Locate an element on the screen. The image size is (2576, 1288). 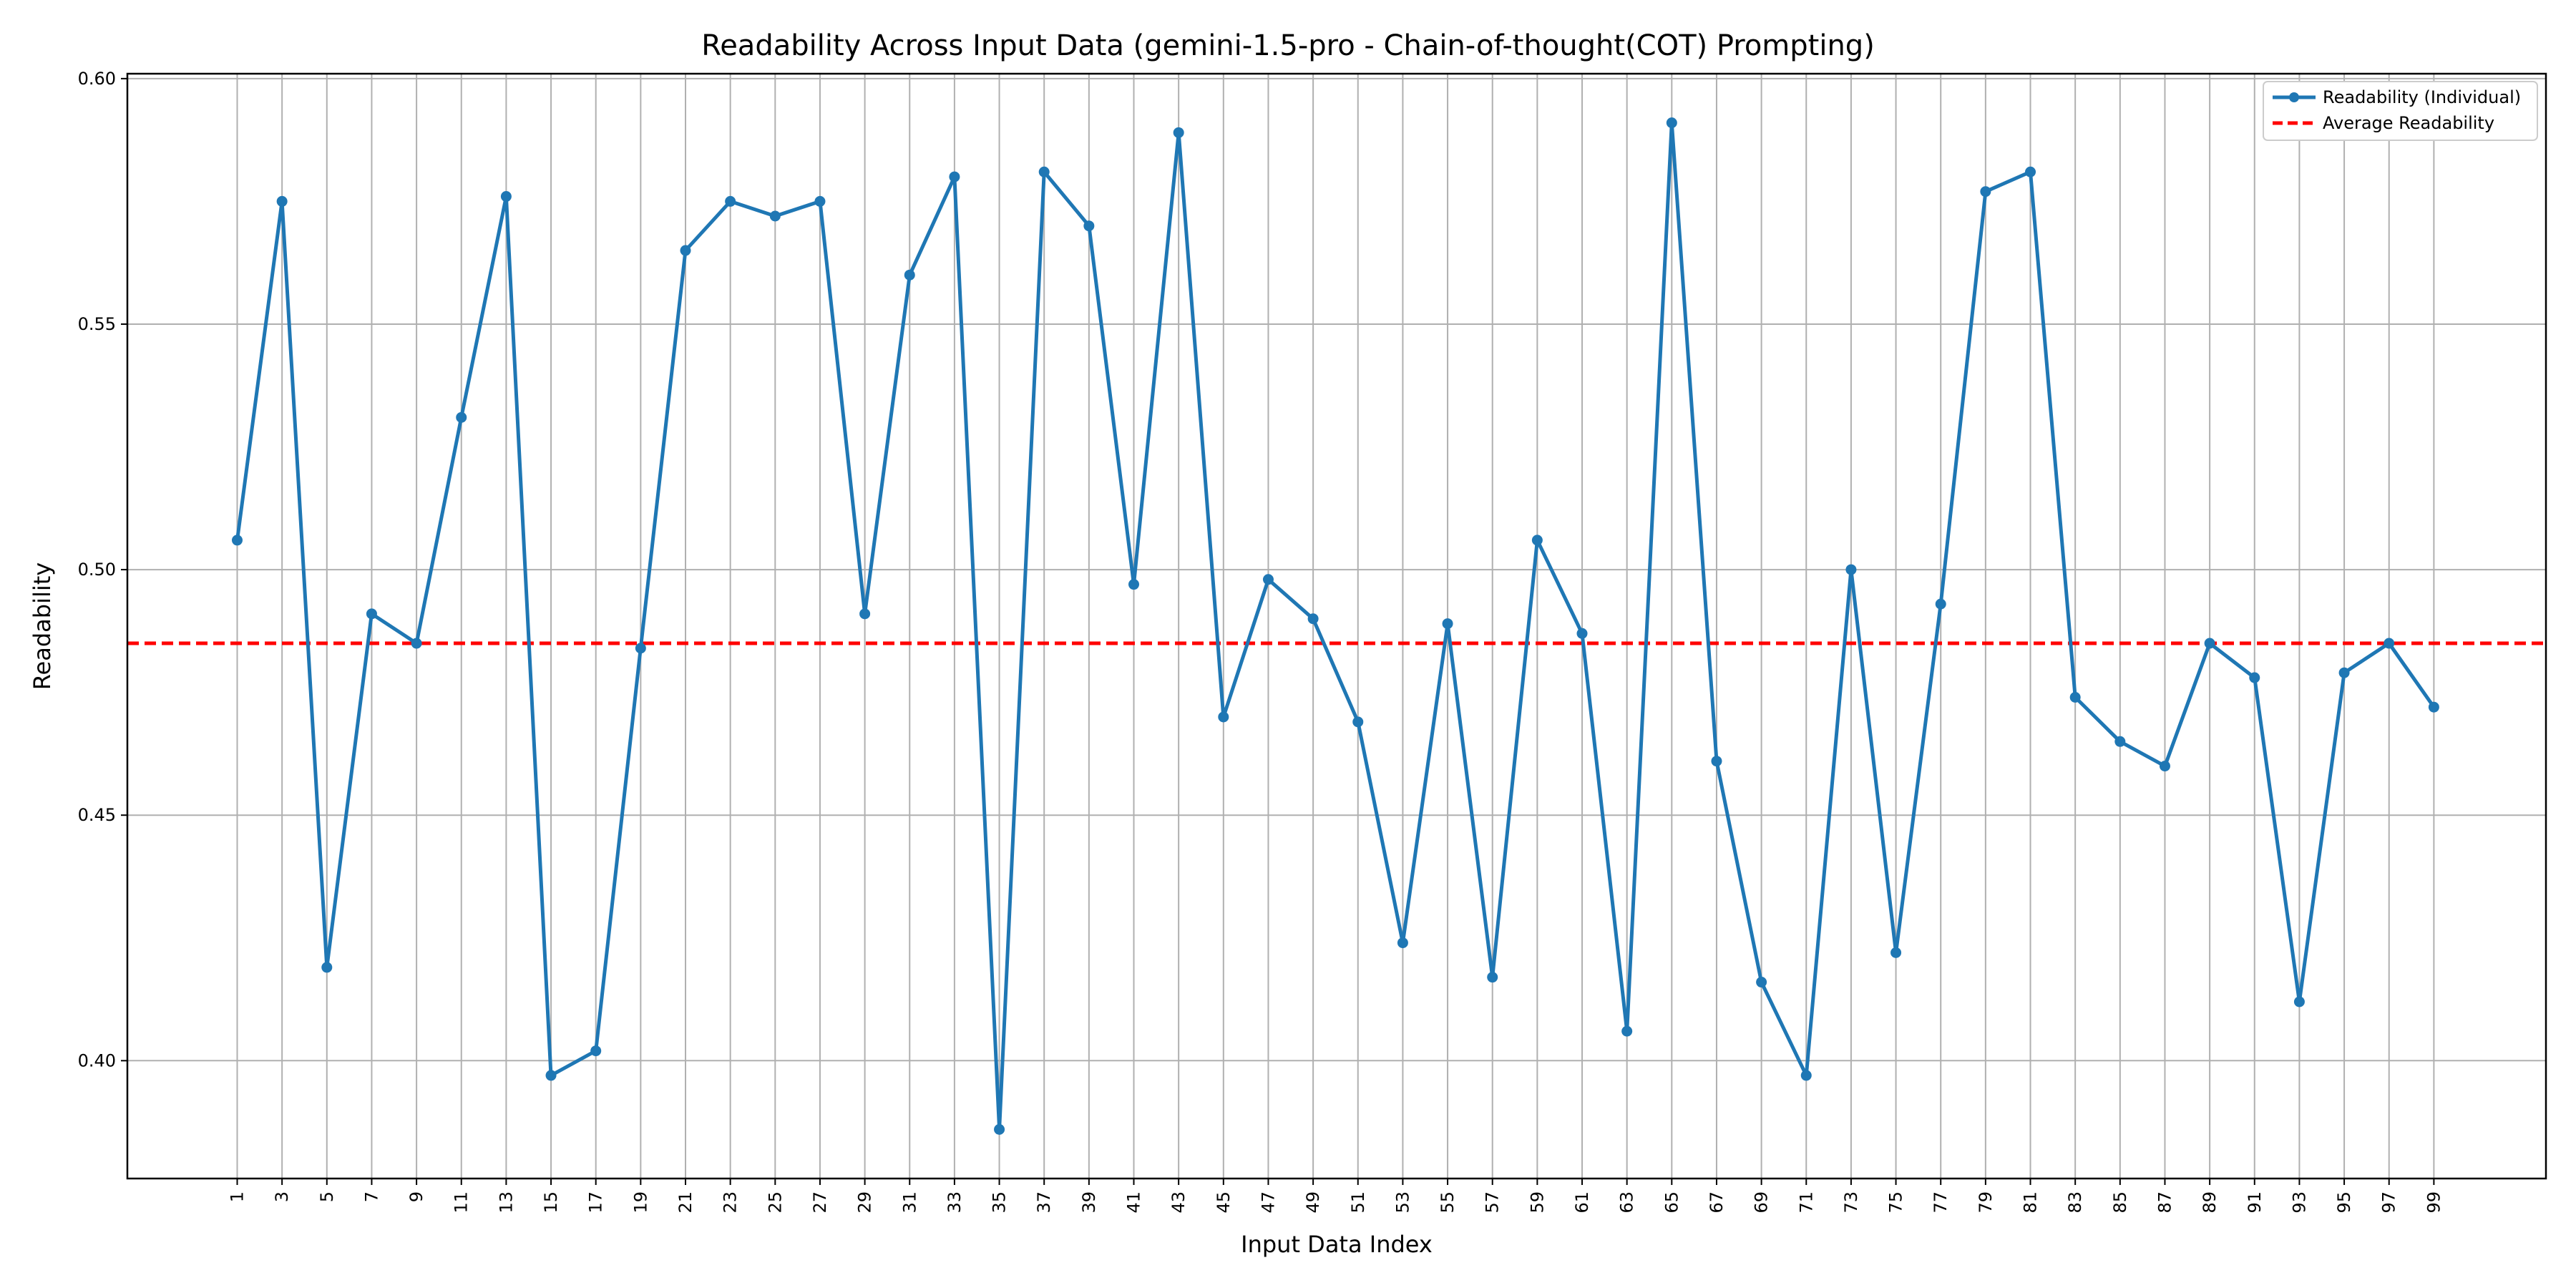
x-tick-label: 41 is located at coordinates (1134, 1202).